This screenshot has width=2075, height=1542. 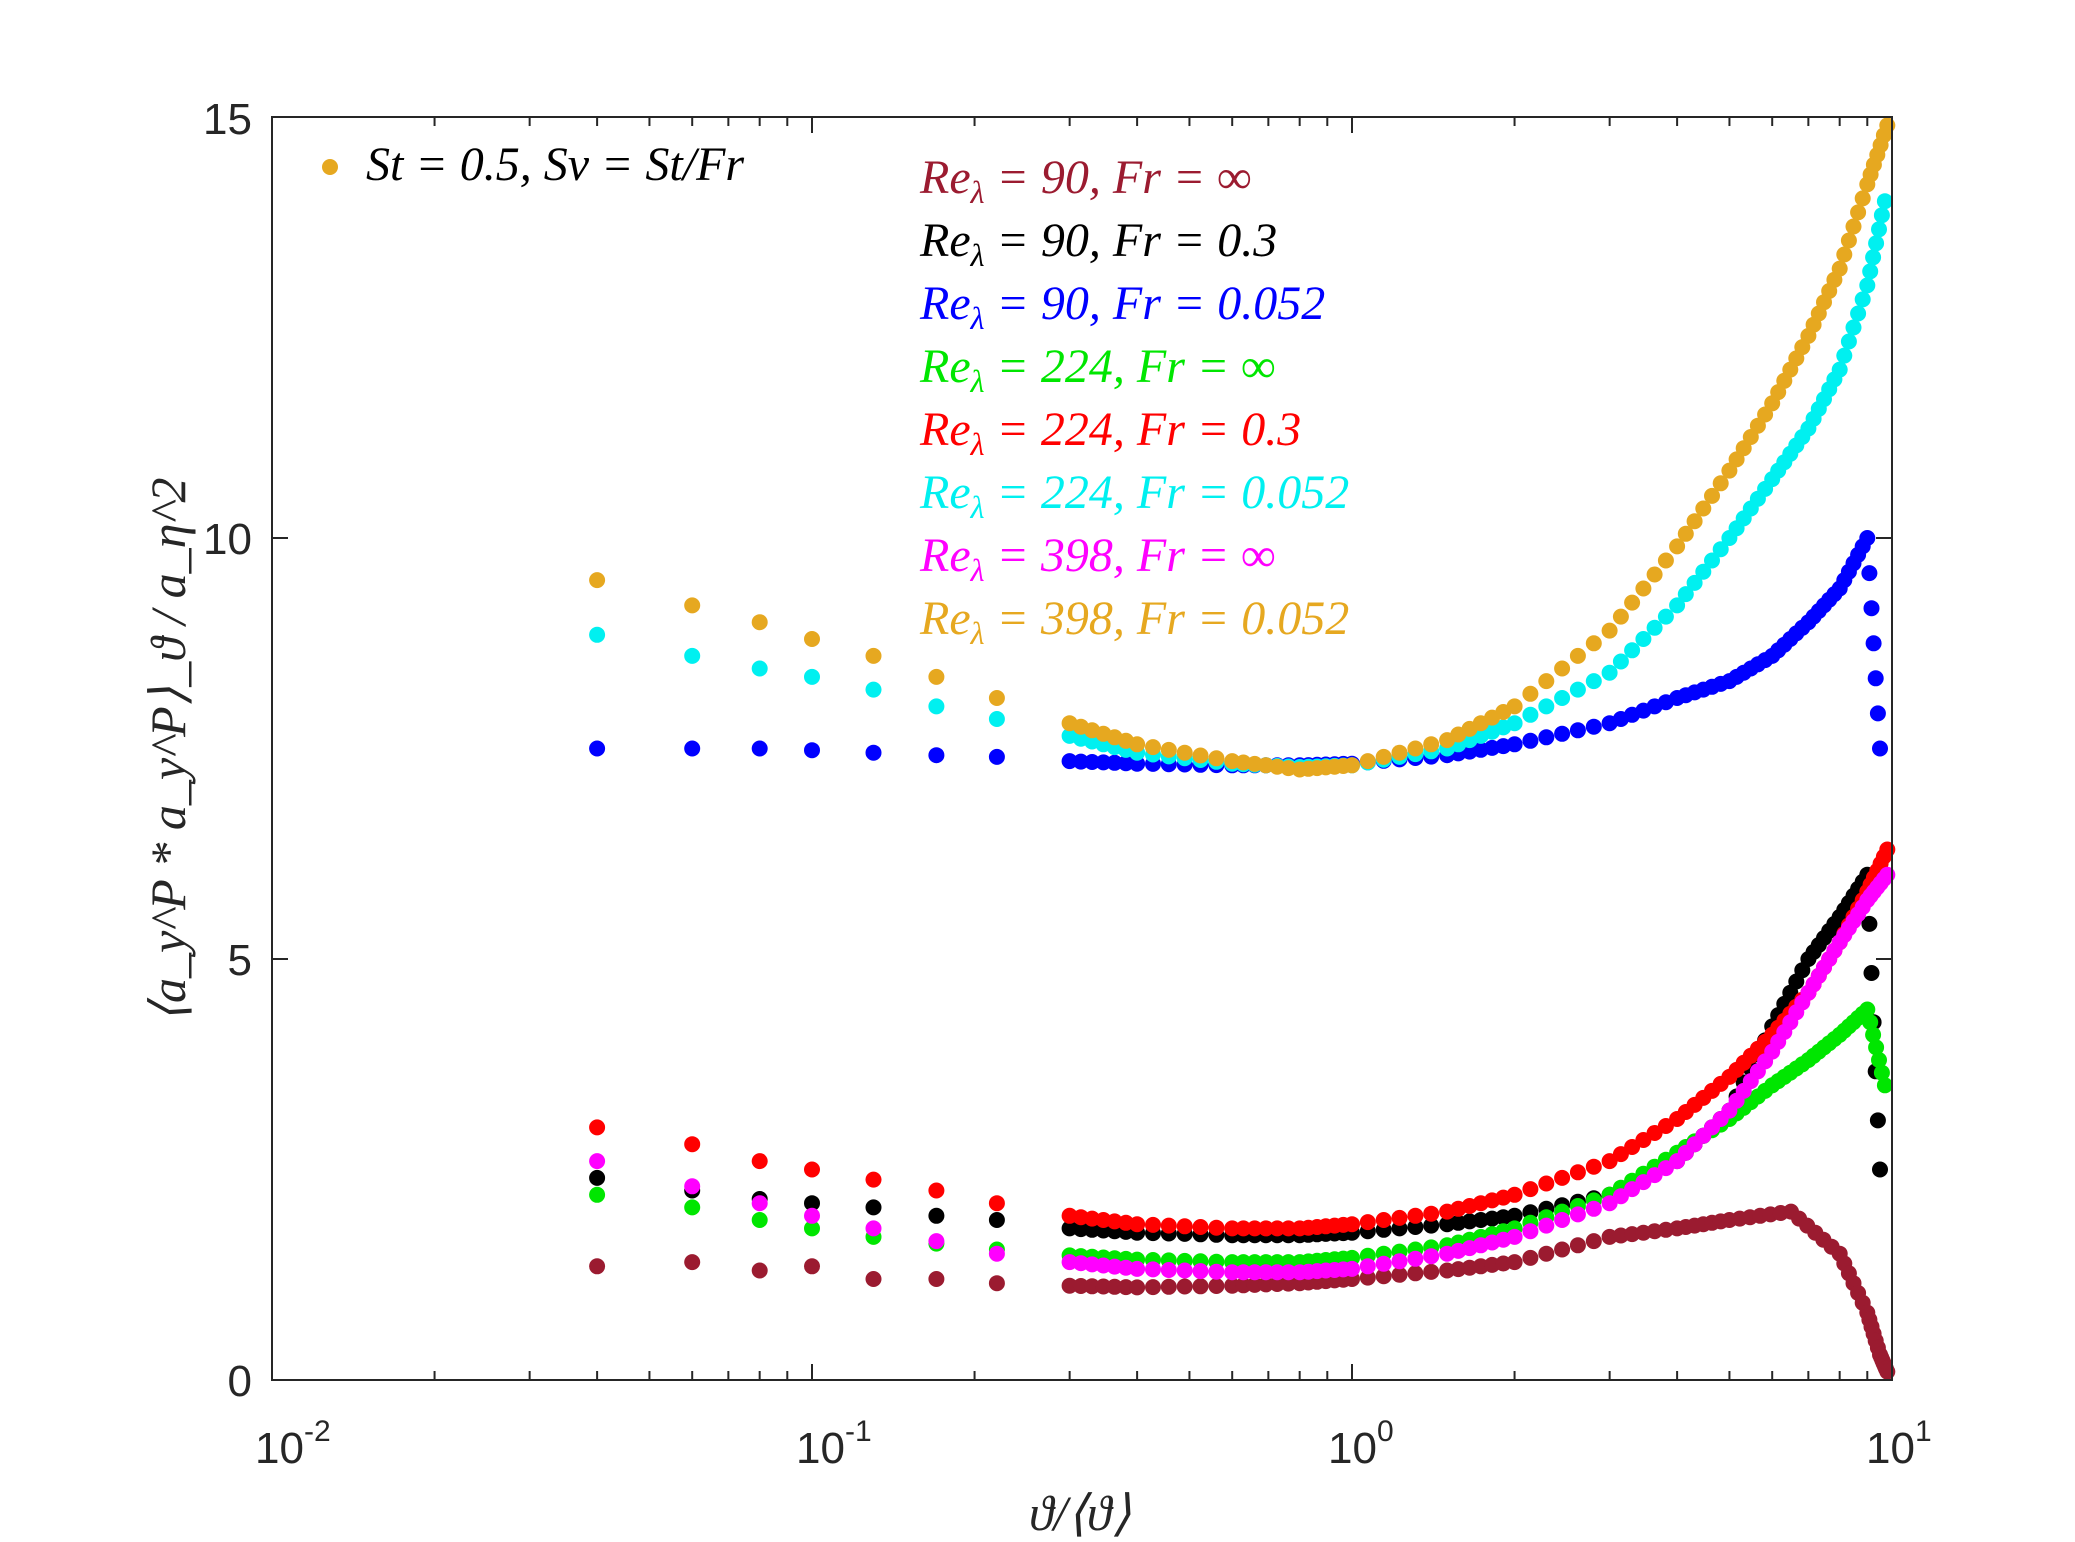 I want to click on y-tick-label: 10, so click(x=227, y=539).